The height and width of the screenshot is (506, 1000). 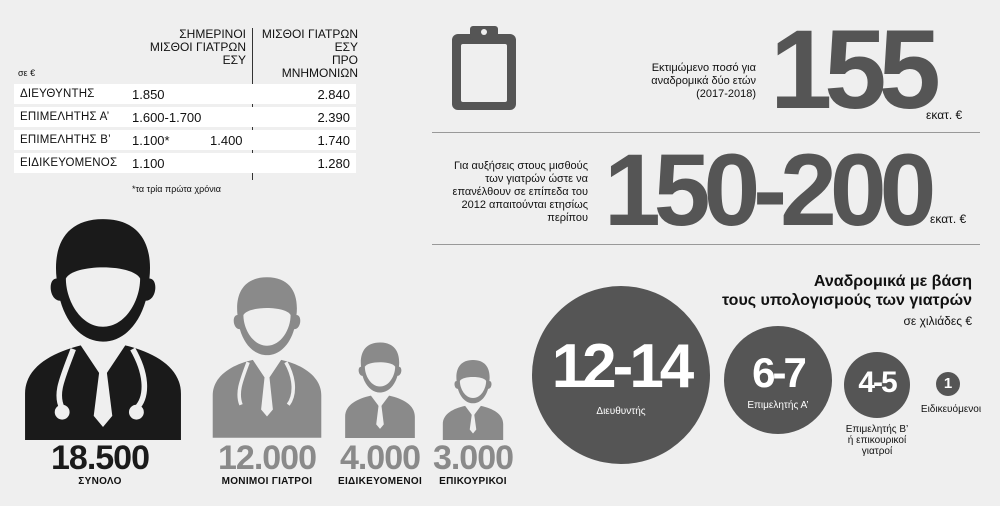 I want to click on stat1-text-line: (2017-2018), so click(x=726, y=94).